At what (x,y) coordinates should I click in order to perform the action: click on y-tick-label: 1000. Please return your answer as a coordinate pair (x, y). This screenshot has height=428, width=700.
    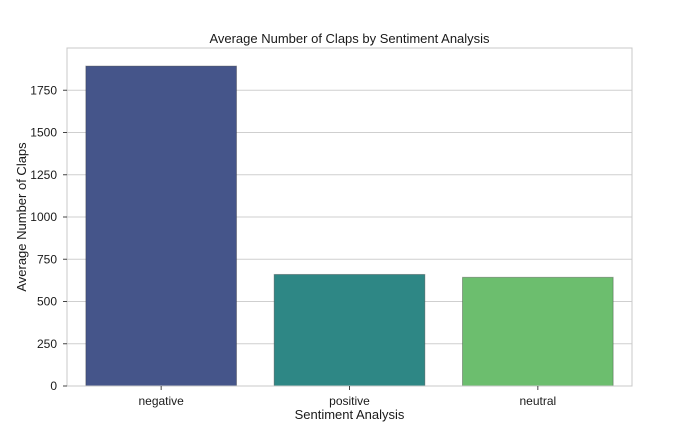
    Looking at the image, I should click on (43, 217).